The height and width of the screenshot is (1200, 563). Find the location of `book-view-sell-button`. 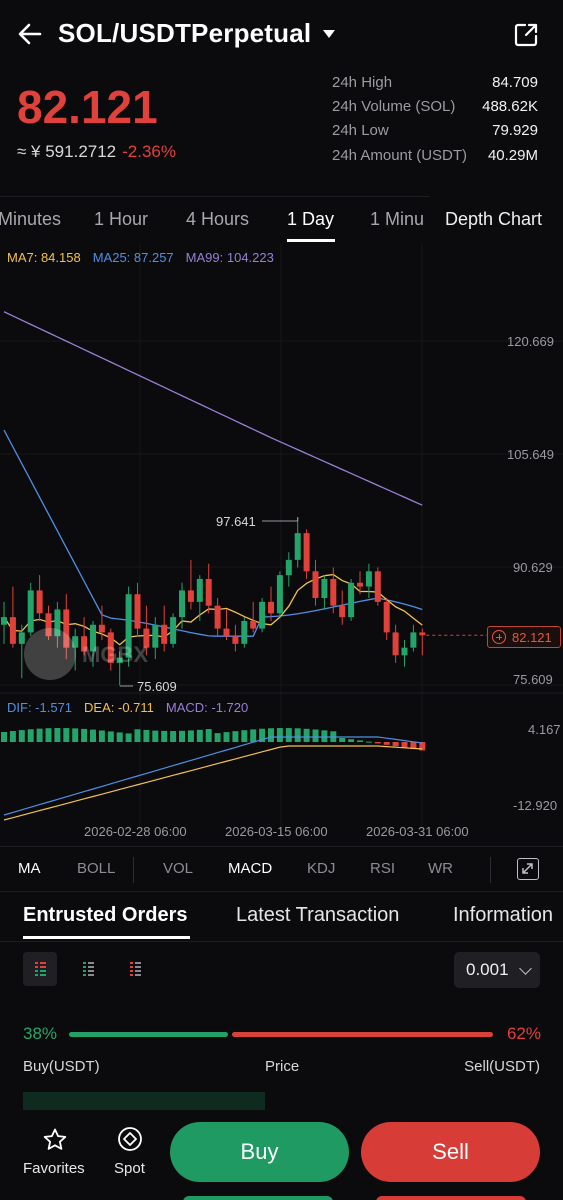

book-view-sell-button is located at coordinates (135, 969).